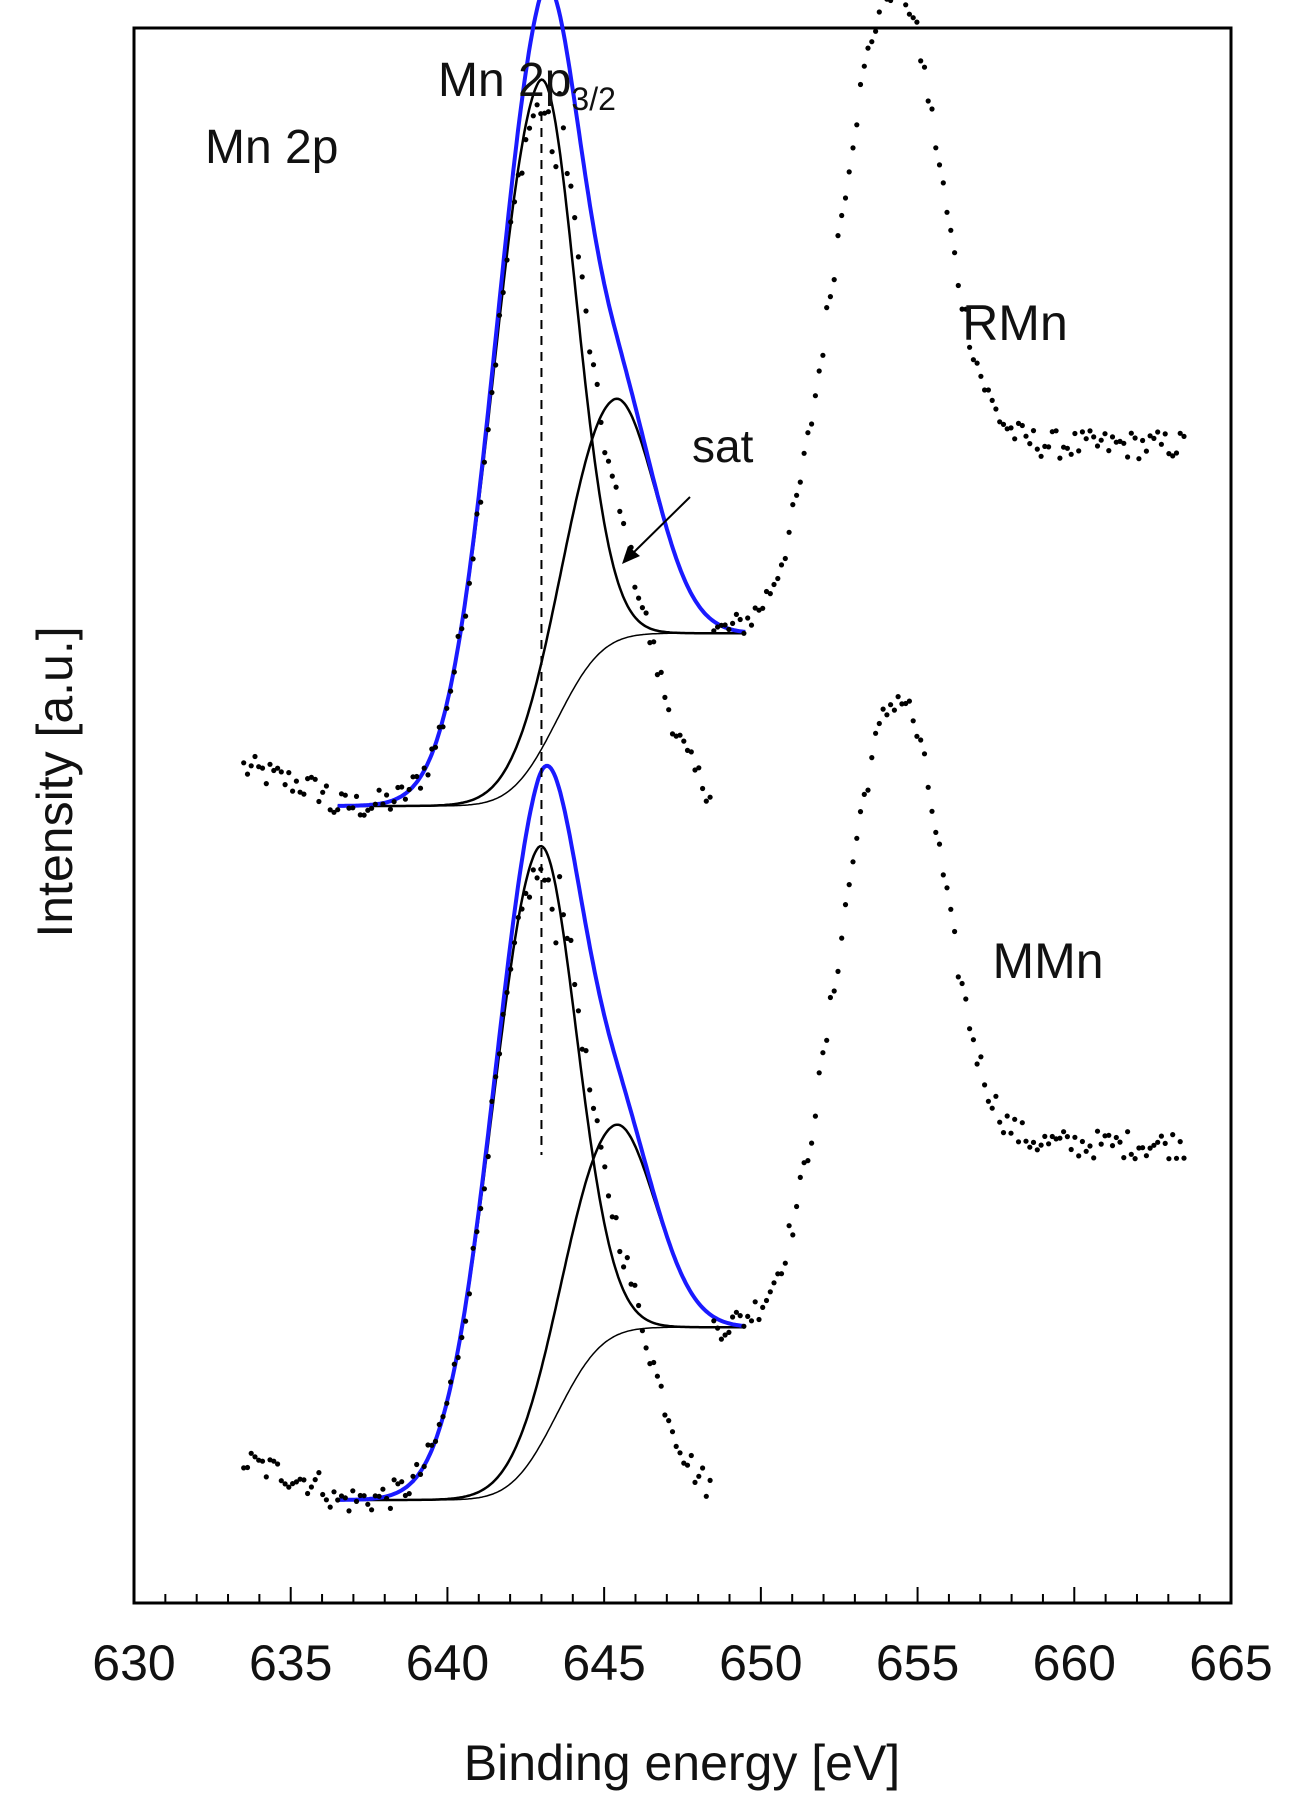 The height and width of the screenshot is (1815, 1295). What do you see at coordinates (447, 1663) in the screenshot?
I see `x-tick-label: 640` at bounding box center [447, 1663].